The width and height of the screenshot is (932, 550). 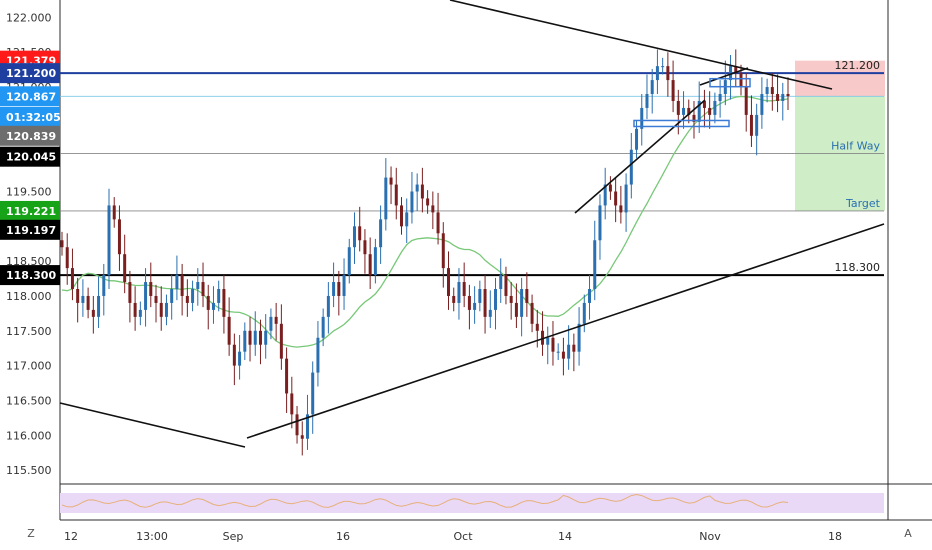 What do you see at coordinates (730, 82) in the screenshot?
I see `resistance-box` at bounding box center [730, 82].